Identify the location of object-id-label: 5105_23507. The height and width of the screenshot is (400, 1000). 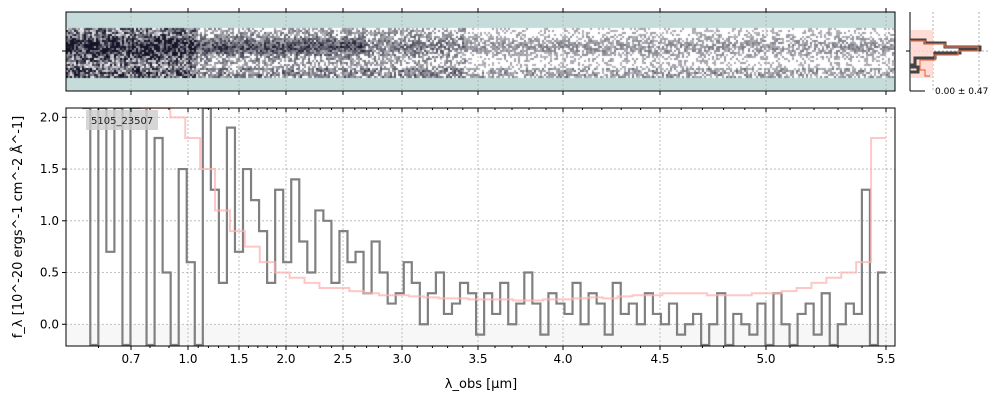
(122, 121).